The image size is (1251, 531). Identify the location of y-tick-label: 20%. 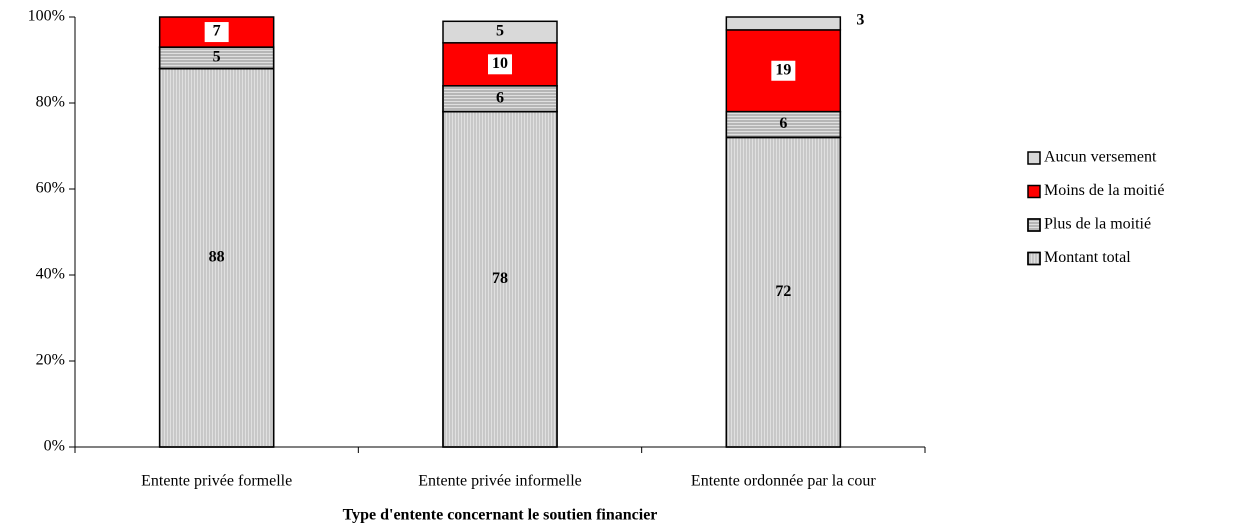
(50, 360).